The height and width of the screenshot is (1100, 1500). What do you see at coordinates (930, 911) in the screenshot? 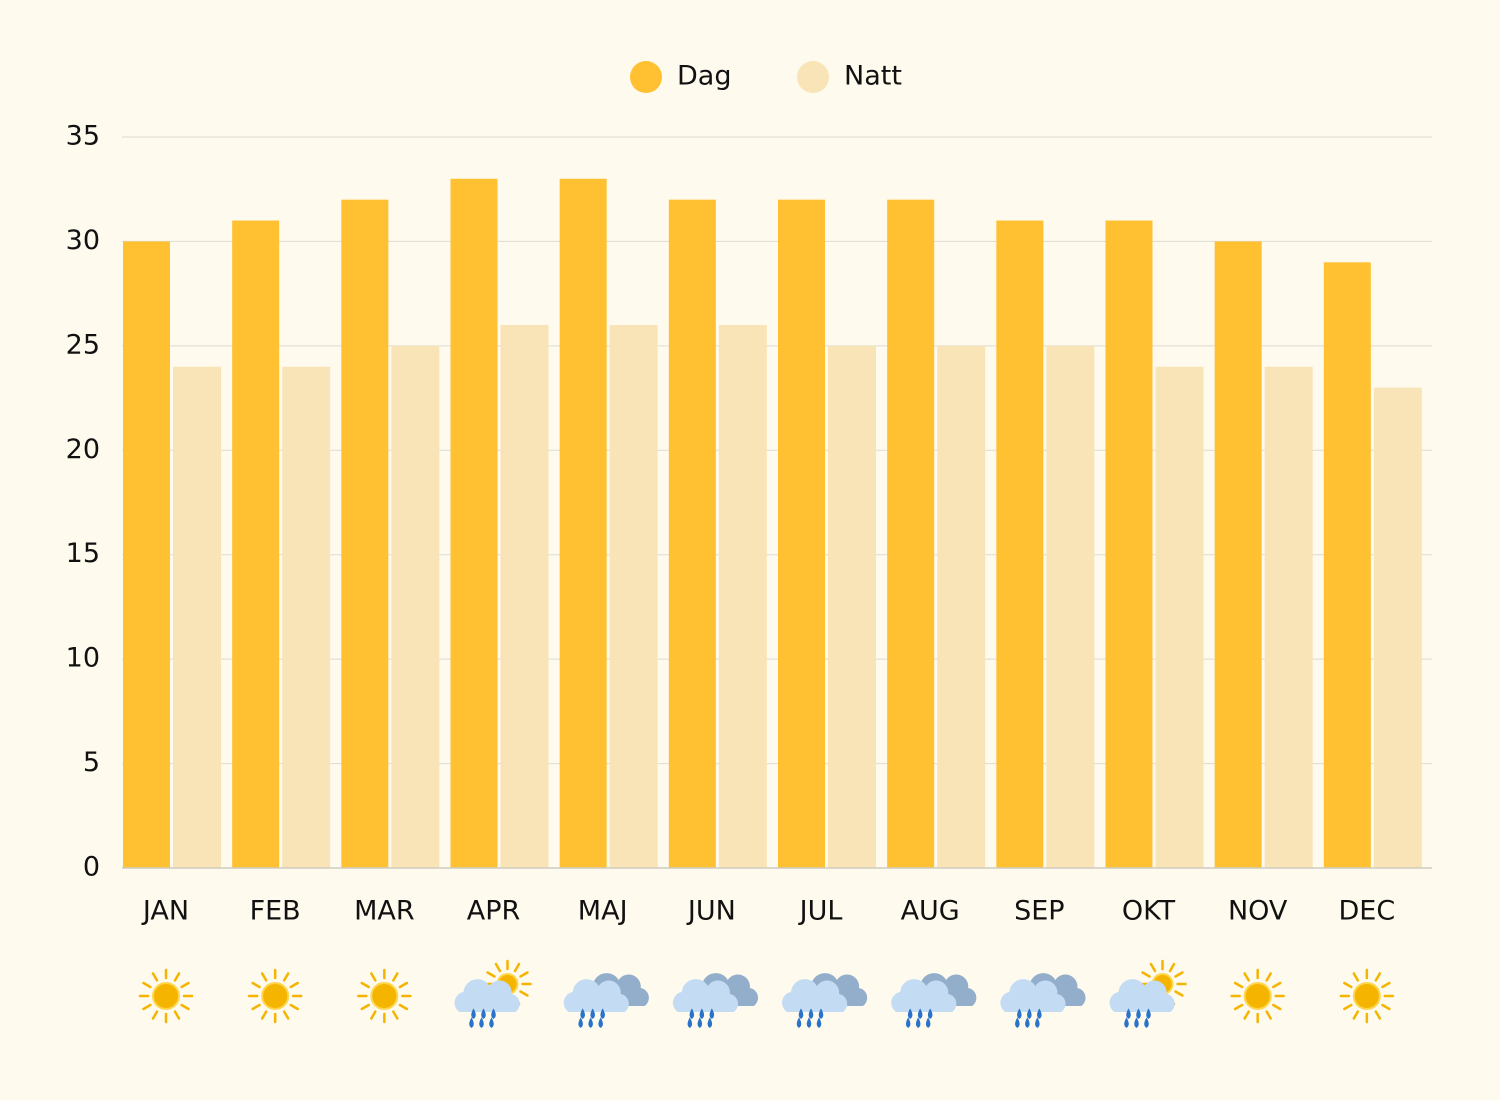
I see `x-tick-label: AUG` at bounding box center [930, 911].